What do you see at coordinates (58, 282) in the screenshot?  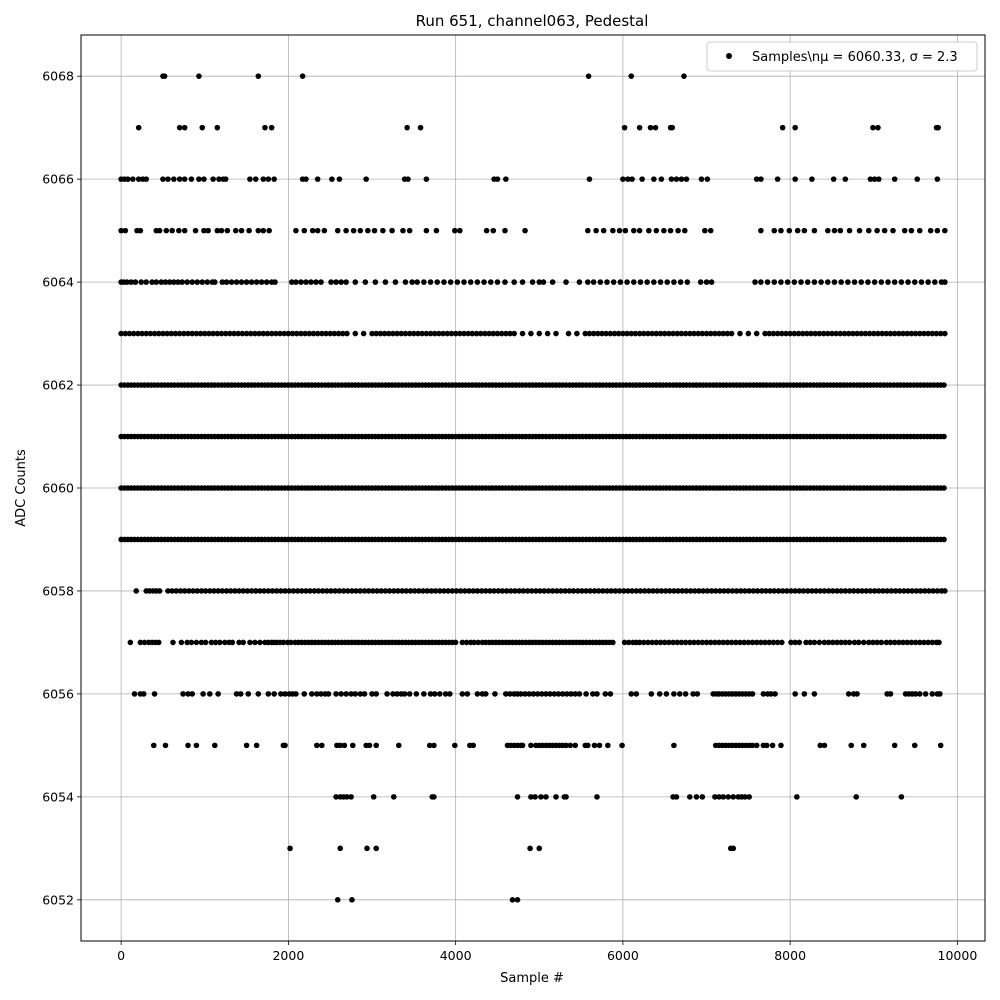 I see `y-tick-label: 6064` at bounding box center [58, 282].